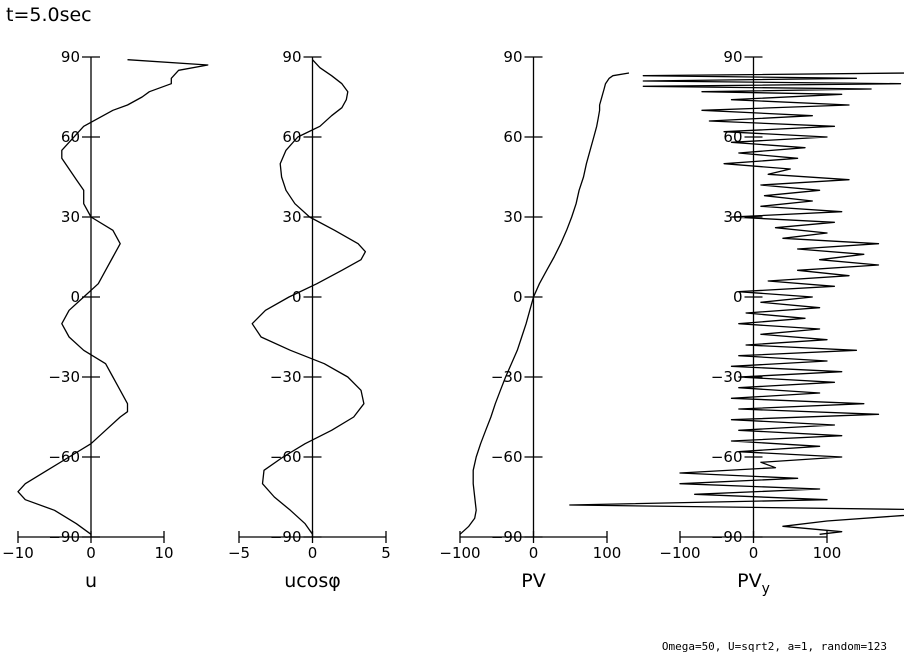 This screenshot has height=654, width=904. I want to click on figure-title: t=5.0sec, so click(49, 15).